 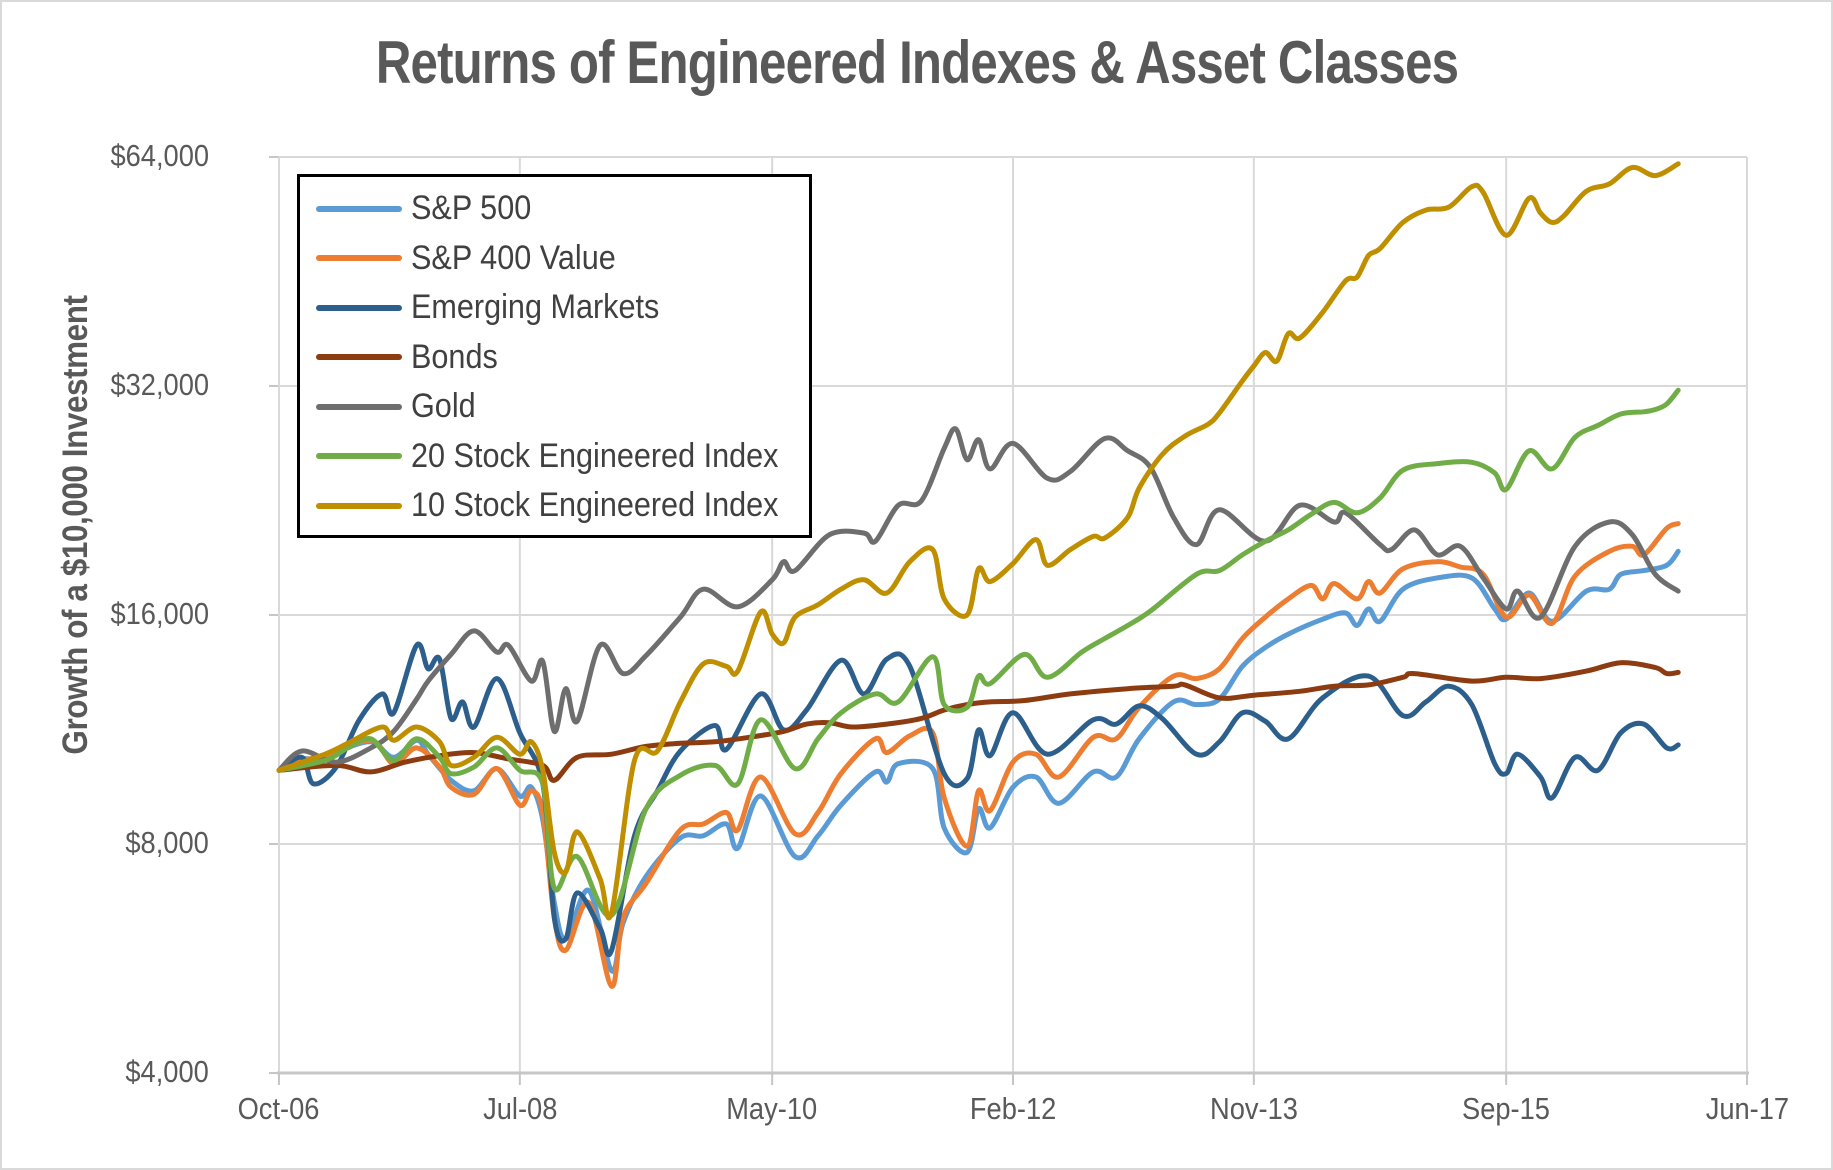 What do you see at coordinates (1747, 1108) in the screenshot?
I see `x-tick-label: Jun-17` at bounding box center [1747, 1108].